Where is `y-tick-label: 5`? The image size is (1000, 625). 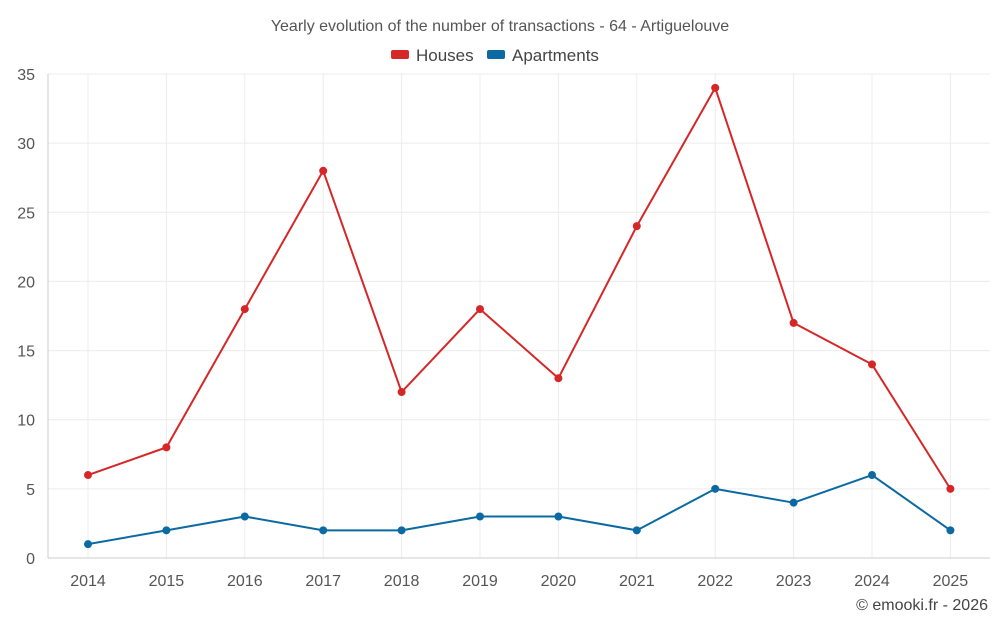
y-tick-label: 5 is located at coordinates (30, 490).